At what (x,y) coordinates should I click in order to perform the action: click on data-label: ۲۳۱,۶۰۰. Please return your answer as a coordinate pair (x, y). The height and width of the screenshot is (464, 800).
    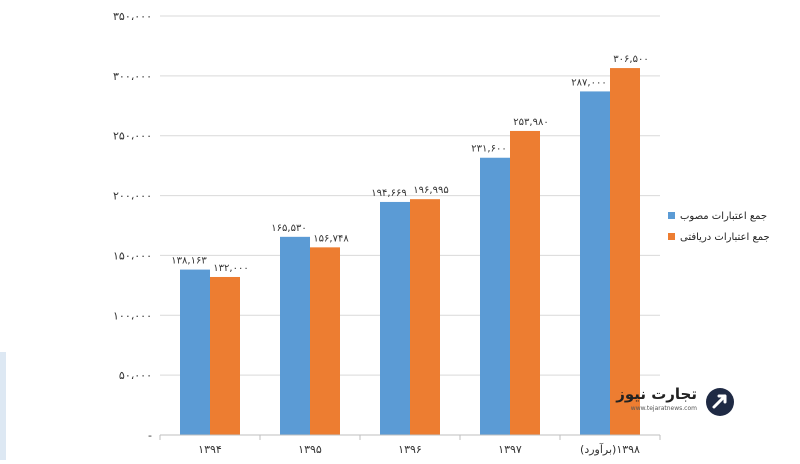
    Looking at the image, I should click on (488, 149).